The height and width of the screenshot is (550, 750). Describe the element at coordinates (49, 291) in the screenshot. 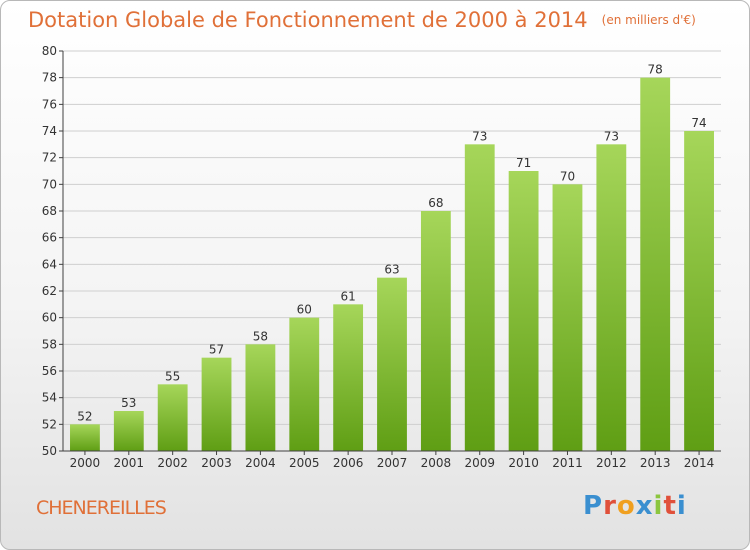

I see `y-tick-label: 62` at that location.